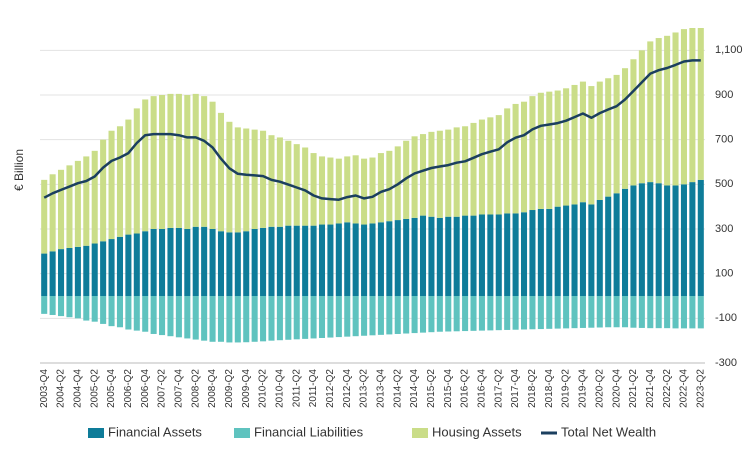  I want to click on x-tick-label: 2015-Q2, so click(431, 388).